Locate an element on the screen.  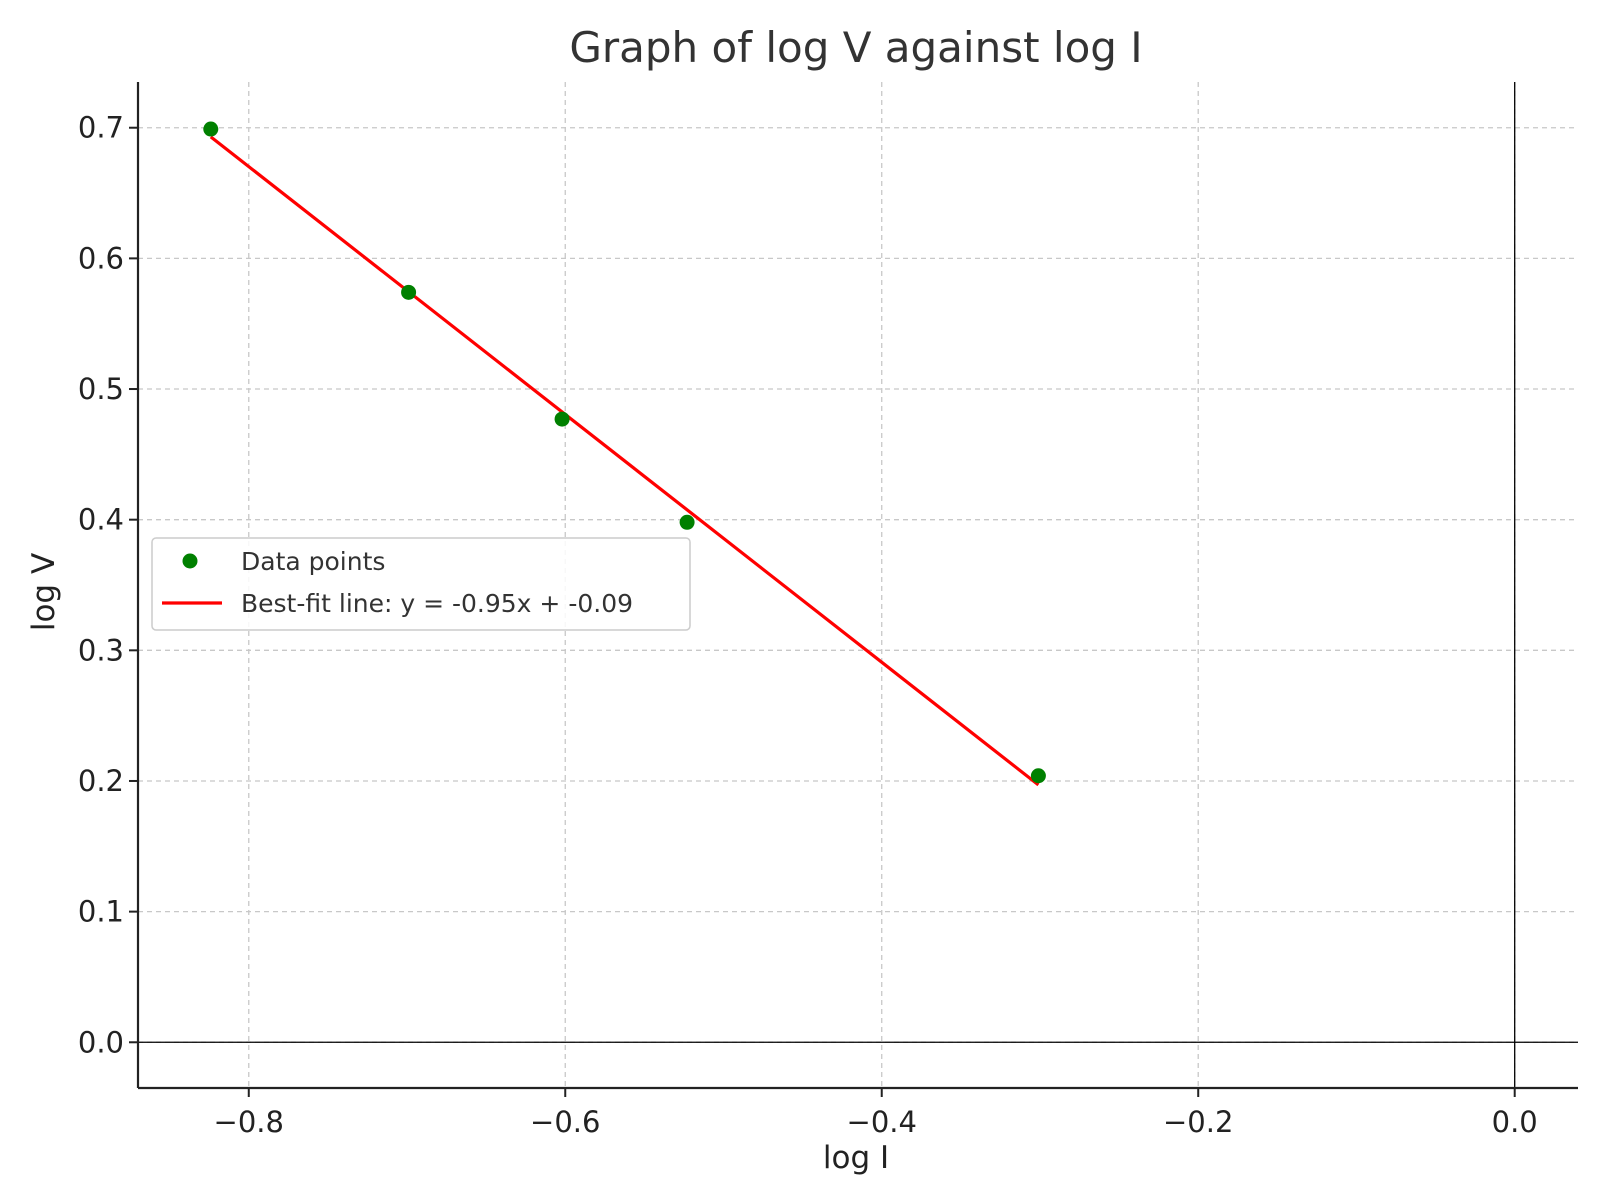
y-tick-label: 0.4 is located at coordinates (101, 520).